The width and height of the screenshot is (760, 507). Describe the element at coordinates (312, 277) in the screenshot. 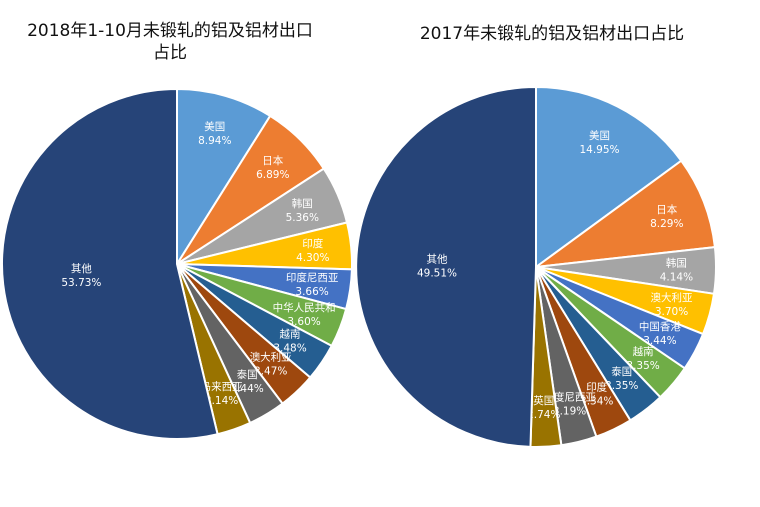

I see `slice-label-0-4: 印度尼西亚` at that location.